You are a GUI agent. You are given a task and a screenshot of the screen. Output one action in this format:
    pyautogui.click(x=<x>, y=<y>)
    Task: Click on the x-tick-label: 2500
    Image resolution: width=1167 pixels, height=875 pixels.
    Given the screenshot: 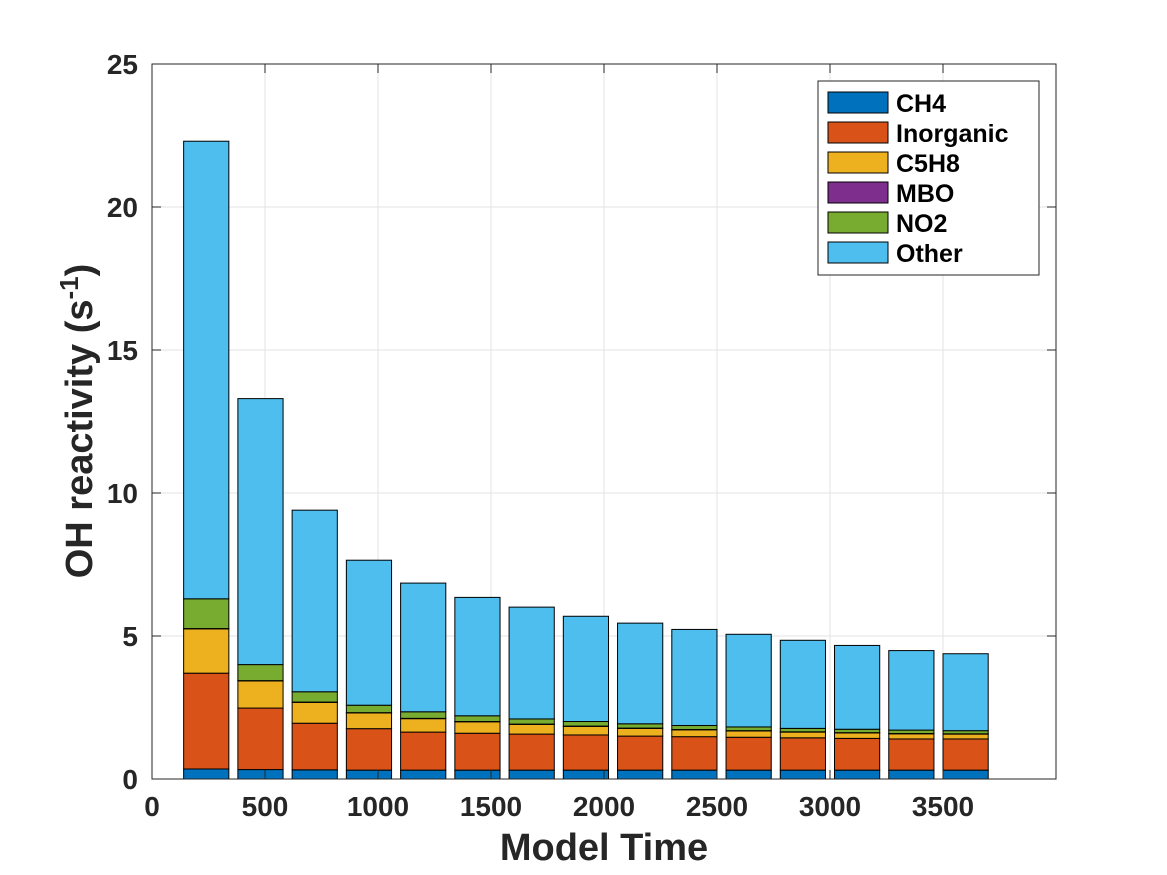 What is the action you would take?
    pyautogui.click(x=717, y=806)
    